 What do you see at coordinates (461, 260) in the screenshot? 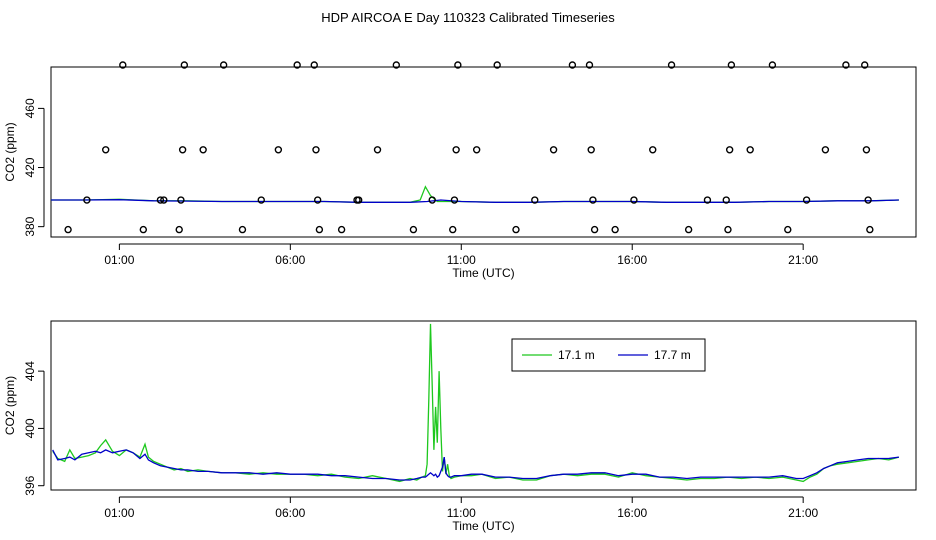
I see `top-panel-x-tick-label: 11:00` at bounding box center [461, 260].